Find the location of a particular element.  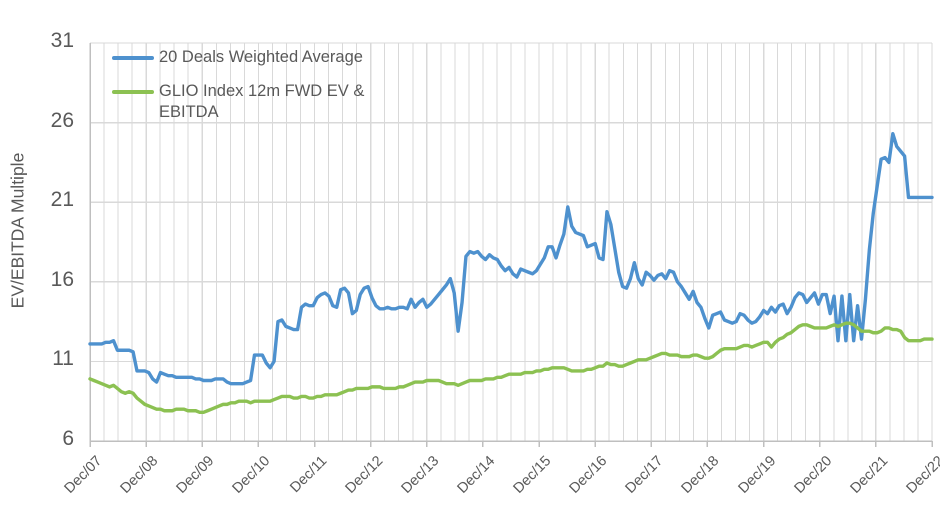

y-axis-tick-labels: 6 11 16 21 26 31 is located at coordinates (43, 254).